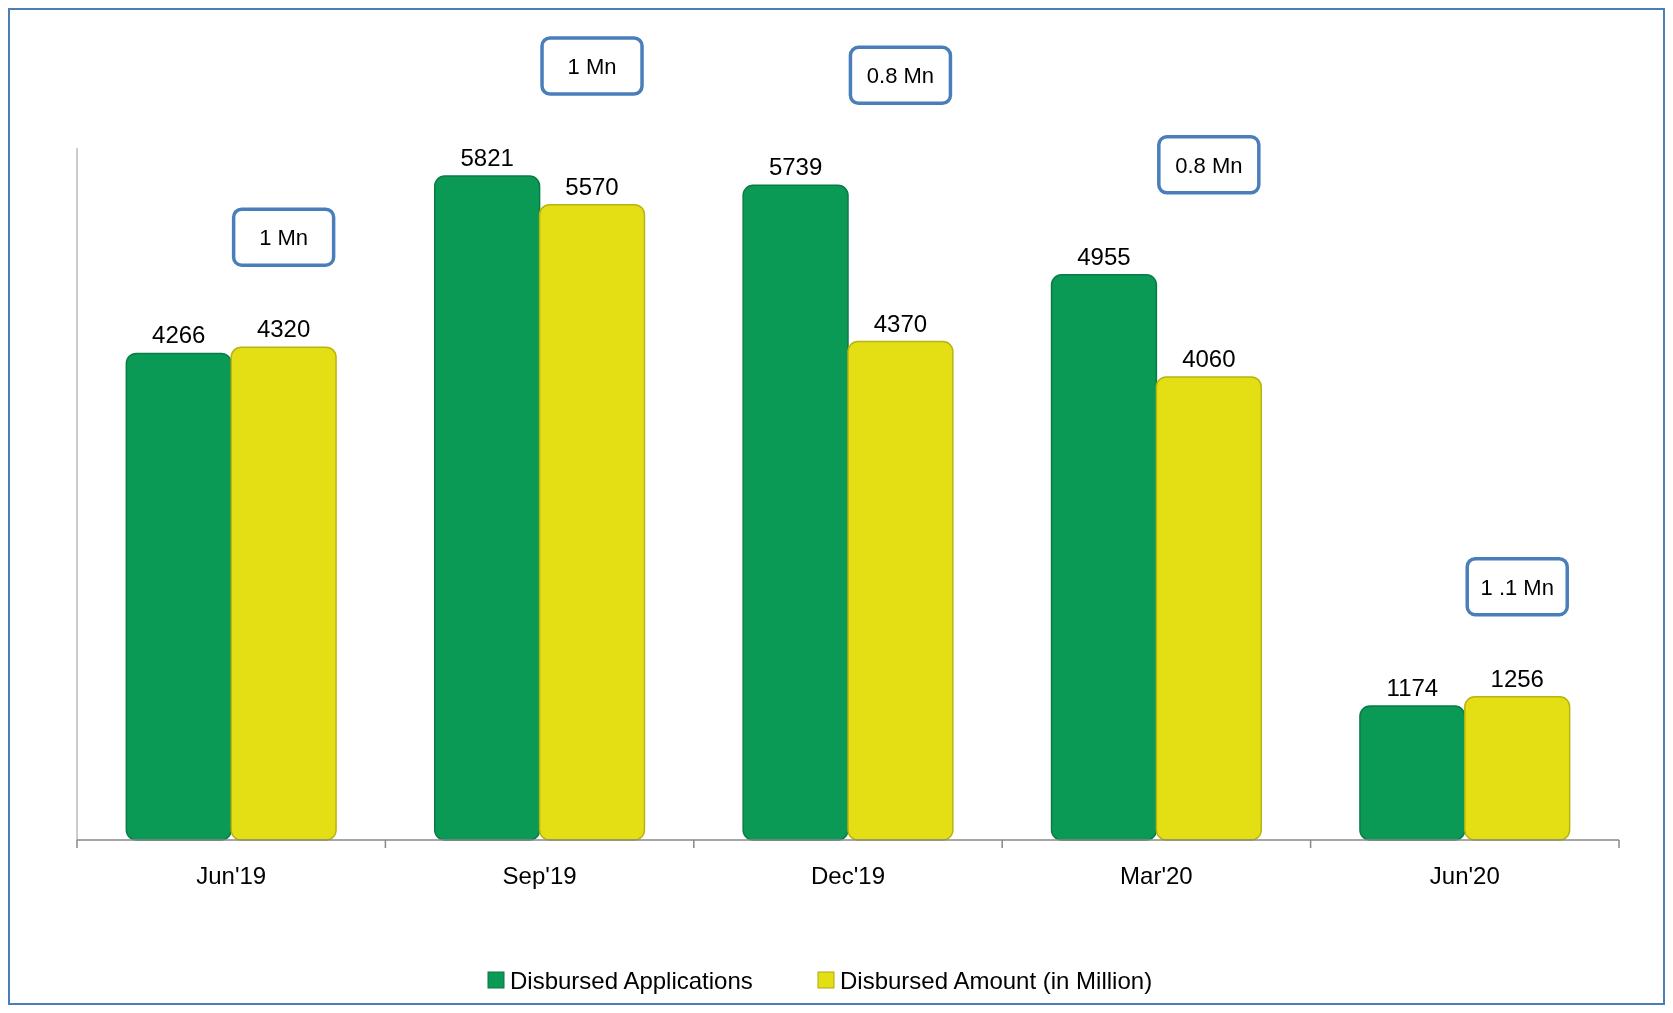 This screenshot has height=1013, width=1673. I want to click on legend-label: Disbursed Applications, so click(631, 980).